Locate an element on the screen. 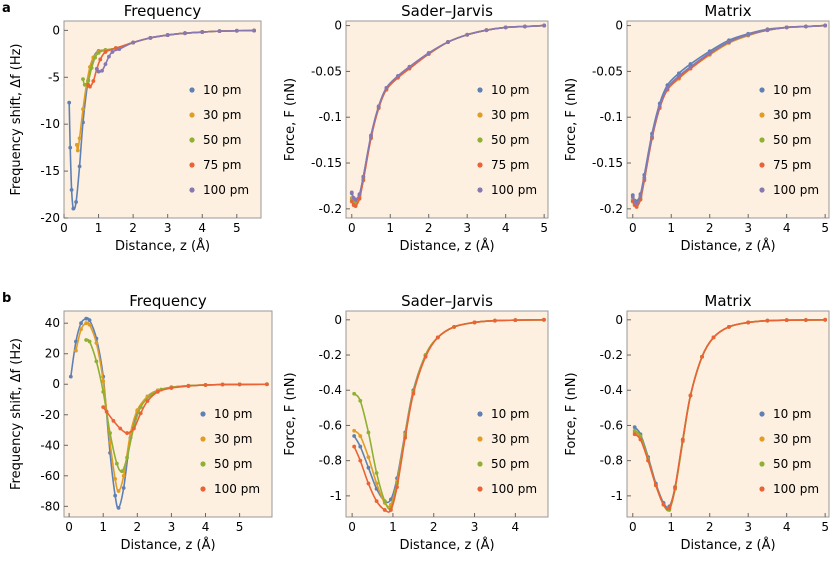 The height and width of the screenshot is (561, 830). chart-title: Matrix is located at coordinates (727, 301).